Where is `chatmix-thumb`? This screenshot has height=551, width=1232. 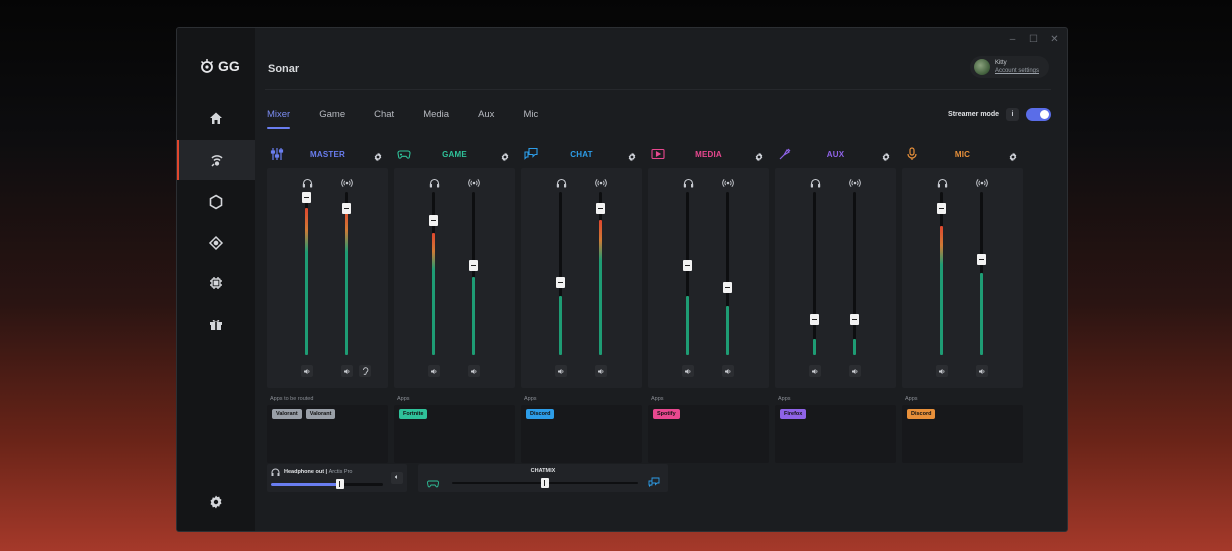 chatmix-thumb is located at coordinates (545, 483).